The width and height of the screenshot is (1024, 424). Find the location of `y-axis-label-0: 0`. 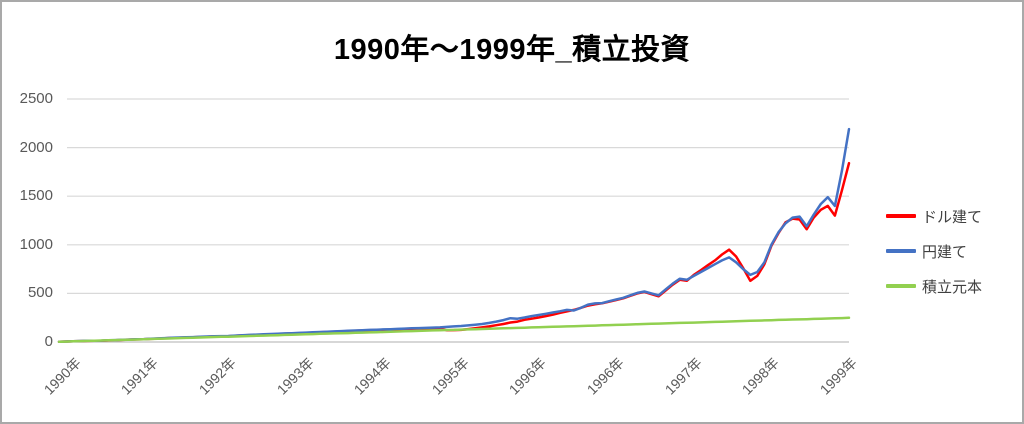

y-axis-label-0: 0 is located at coordinates (48, 341).